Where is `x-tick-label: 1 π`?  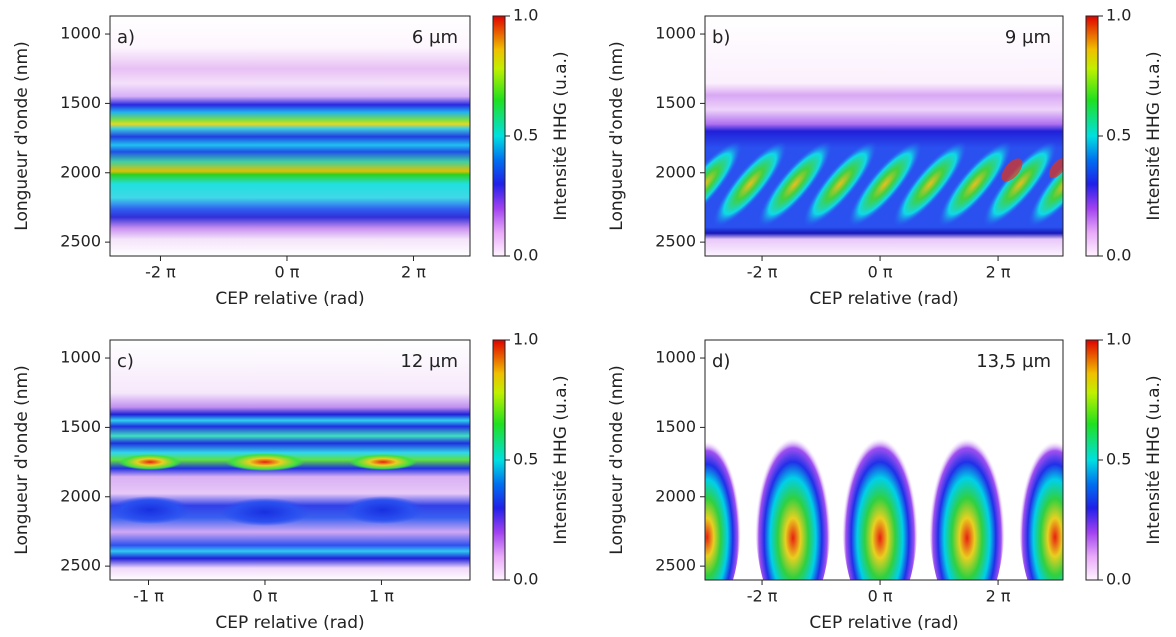
x-tick-label: 1 π is located at coordinates (381, 596).